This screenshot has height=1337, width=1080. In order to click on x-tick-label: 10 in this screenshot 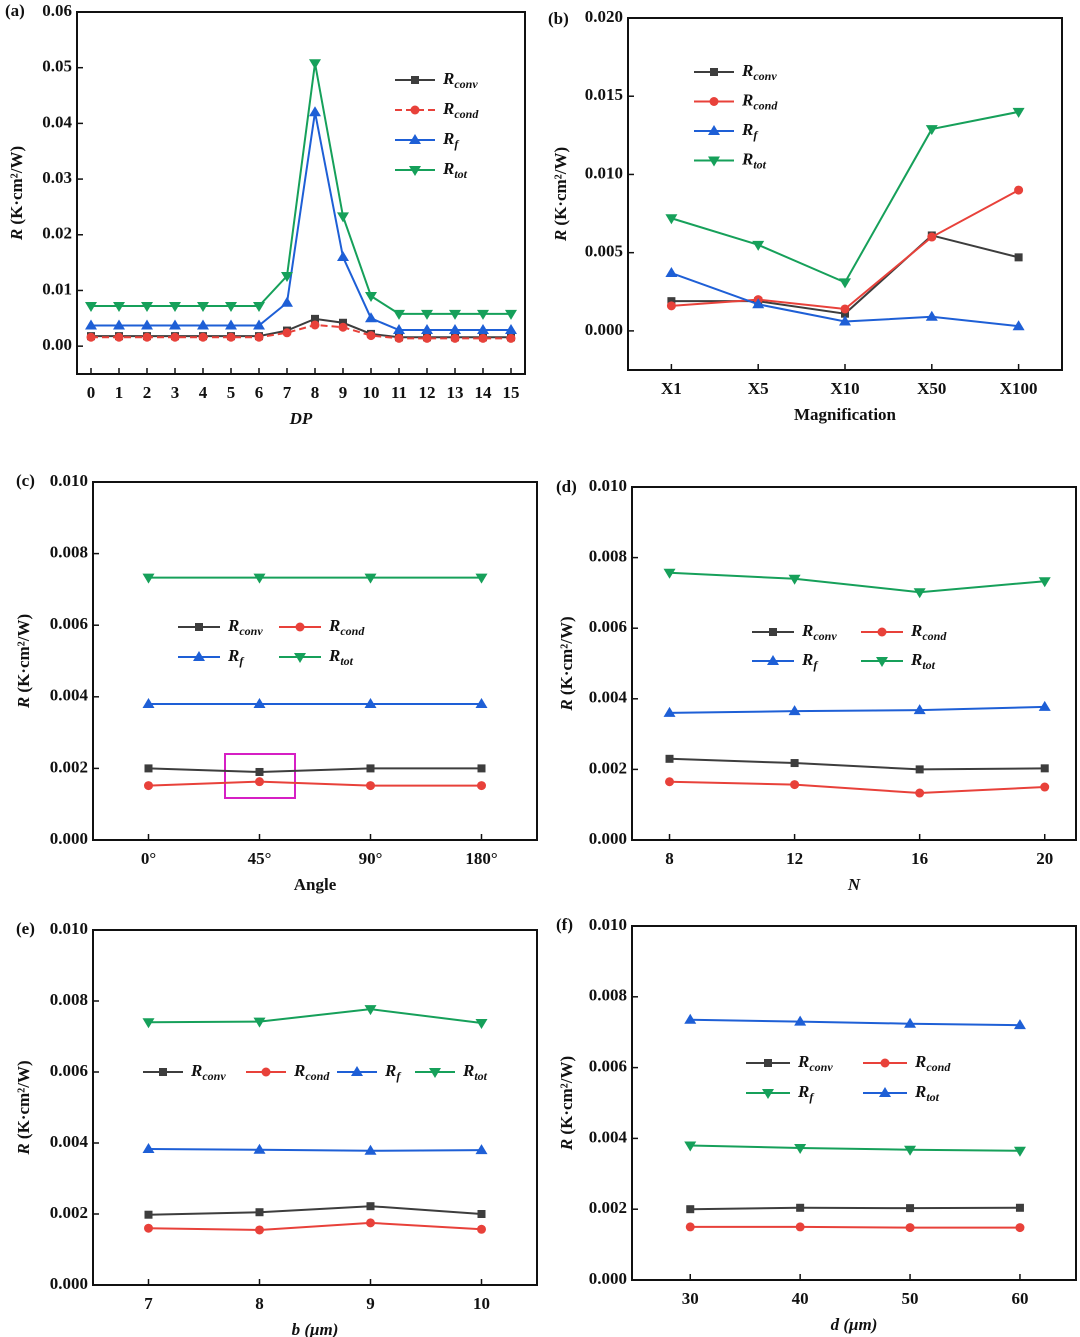, I will do `click(481, 1303)`.